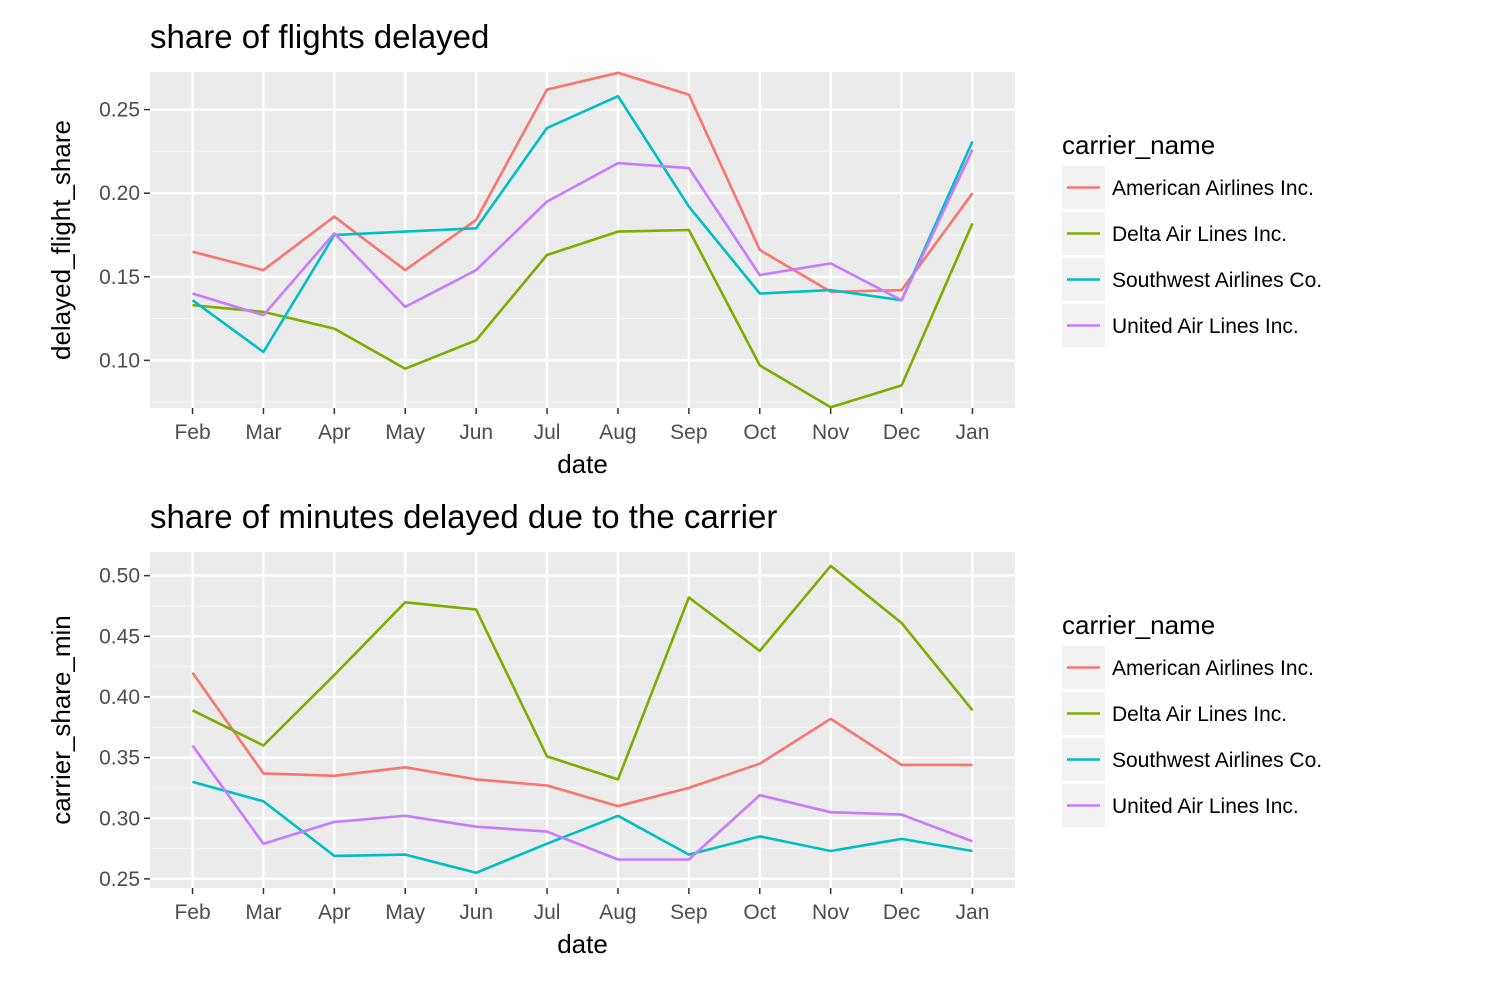  What do you see at coordinates (119, 576) in the screenshot?
I see `y-tick-label: 0.50` at bounding box center [119, 576].